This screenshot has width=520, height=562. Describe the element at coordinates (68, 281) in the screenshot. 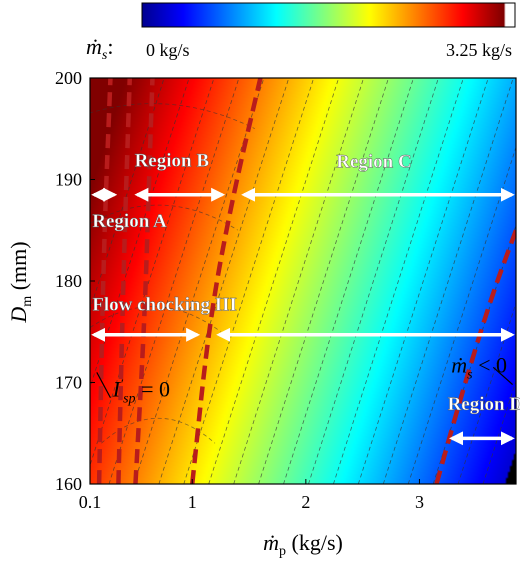

I see `y-tick-label: 180` at that location.